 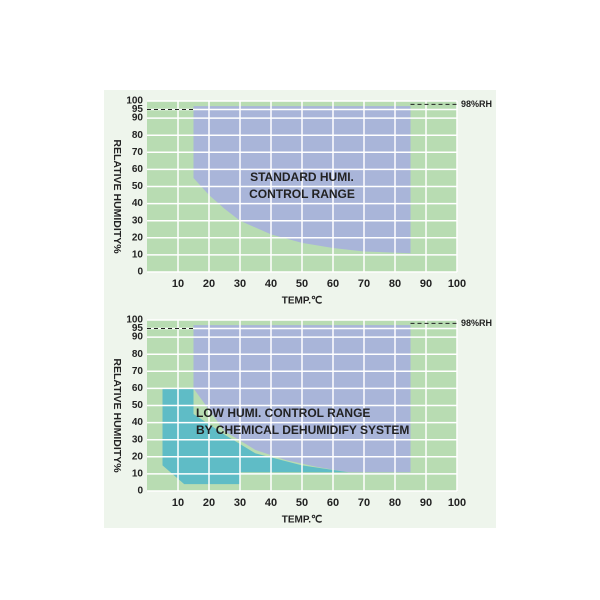 I want to click on region-label: BY CHEMICAL DEHUMIDIFY SYSTEM, so click(x=302, y=430).